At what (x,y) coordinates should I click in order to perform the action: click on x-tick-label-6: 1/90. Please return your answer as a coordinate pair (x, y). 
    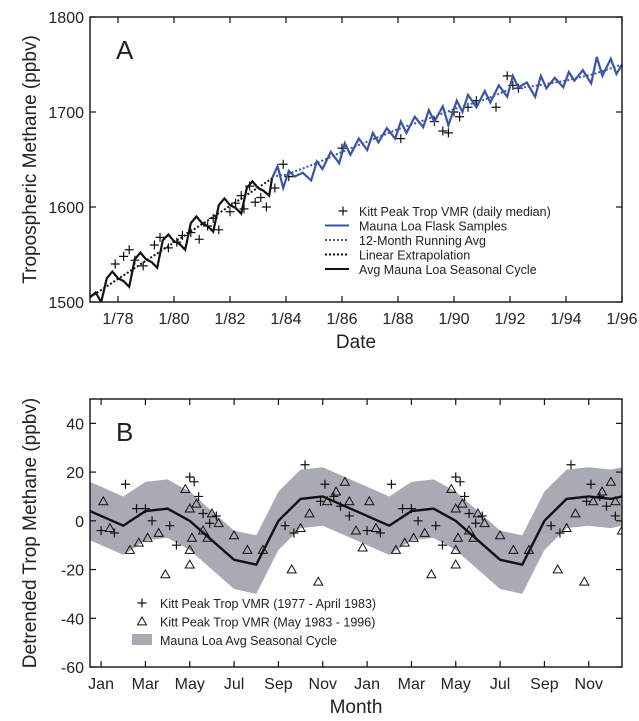
    Looking at the image, I should click on (453, 319).